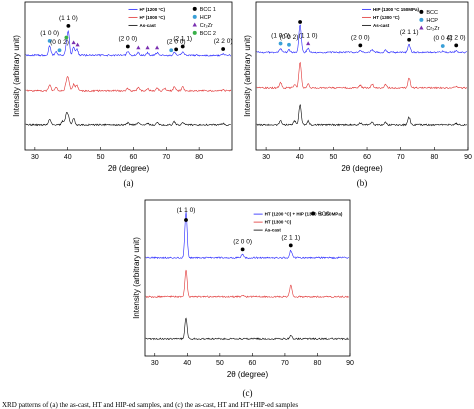 This screenshot has width=474, height=409. Describe the element at coordinates (386, 17) in the screenshot. I see `legend-entry: HT (1300 °C)` at that location.